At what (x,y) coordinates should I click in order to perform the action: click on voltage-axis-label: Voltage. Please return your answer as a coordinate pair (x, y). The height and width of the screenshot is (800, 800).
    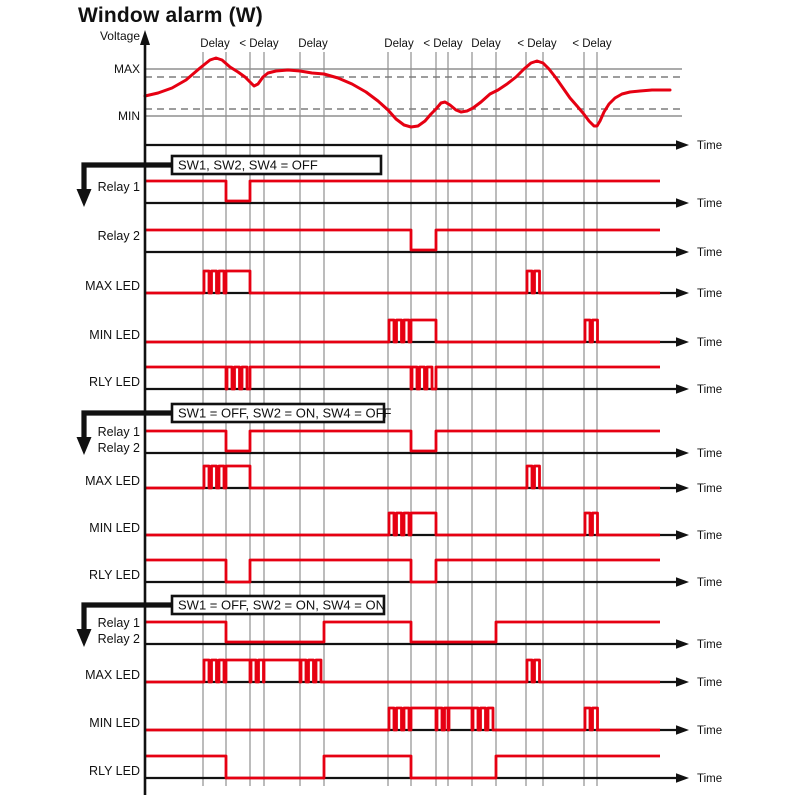
    Looking at the image, I should click on (120, 36).